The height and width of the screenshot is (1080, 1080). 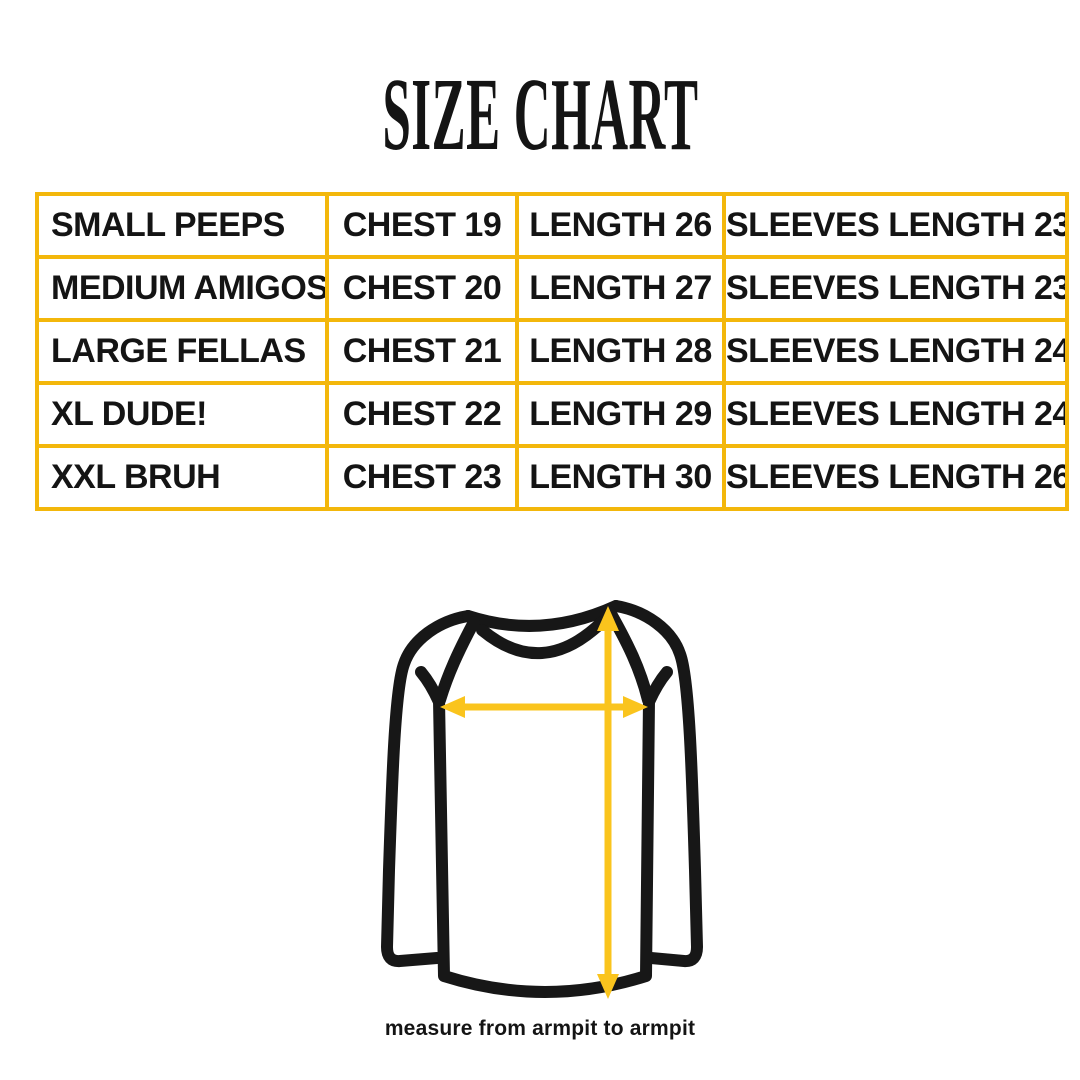 I want to click on right-raglan-seam-path, so click(x=629, y=656).